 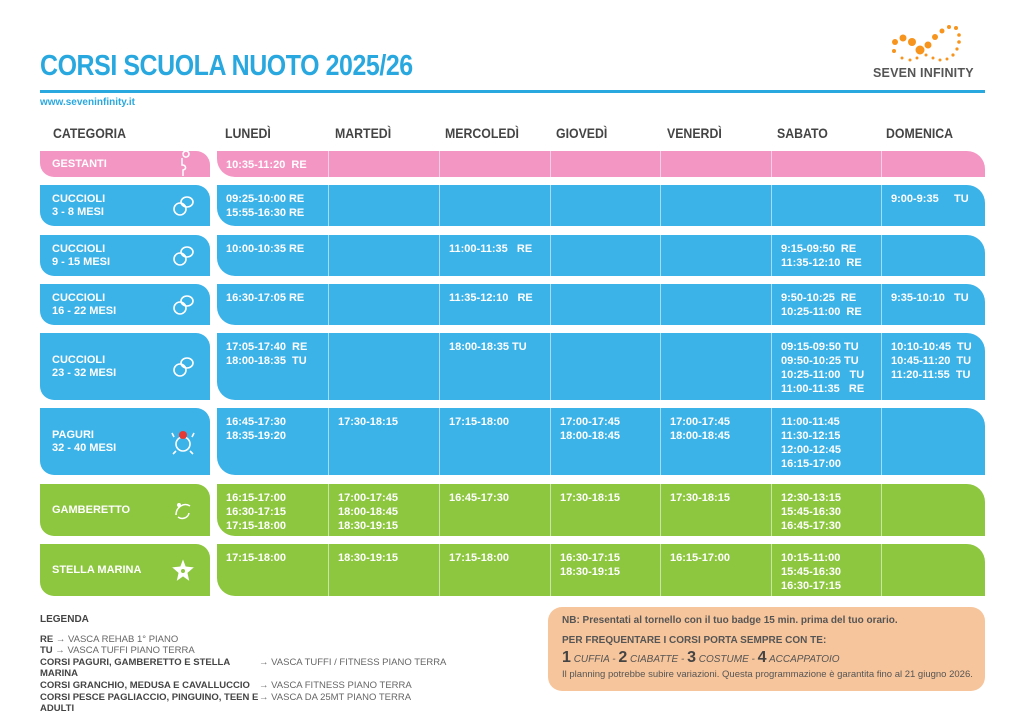 I want to click on time-slot-cell: 16:45-17:30, so click(x=495, y=510).